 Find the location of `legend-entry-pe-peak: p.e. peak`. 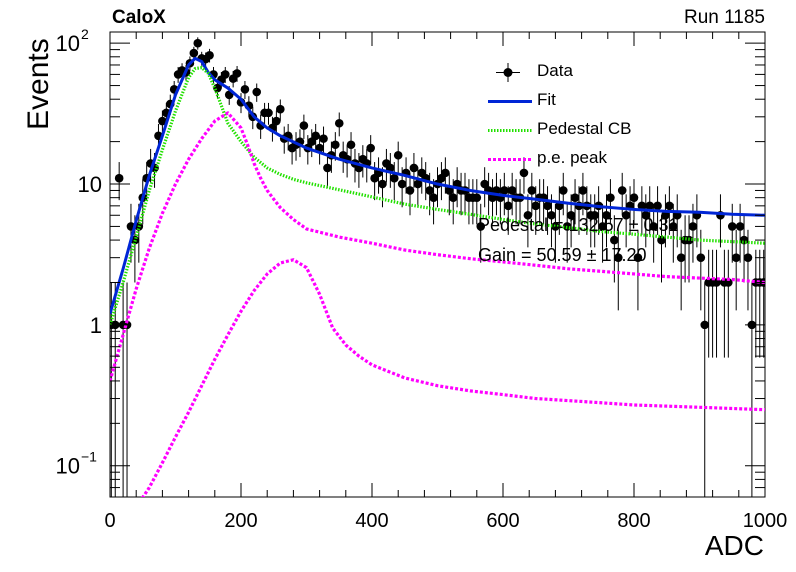

legend-entry-pe-peak: p.e. peak is located at coordinates (569, 159).